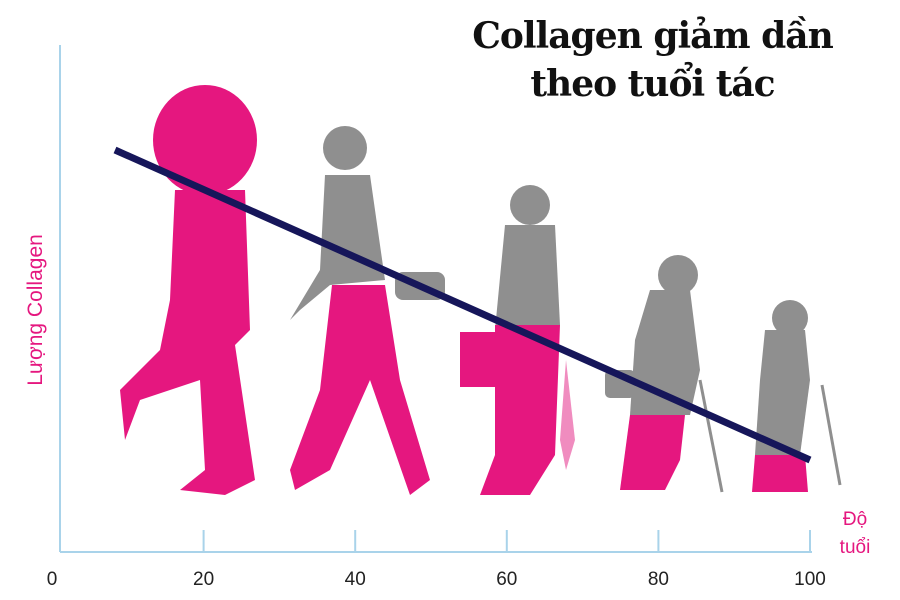 This screenshot has height=600, width=900. Describe the element at coordinates (203, 579) in the screenshot. I see `x-tick-label: 20` at that location.